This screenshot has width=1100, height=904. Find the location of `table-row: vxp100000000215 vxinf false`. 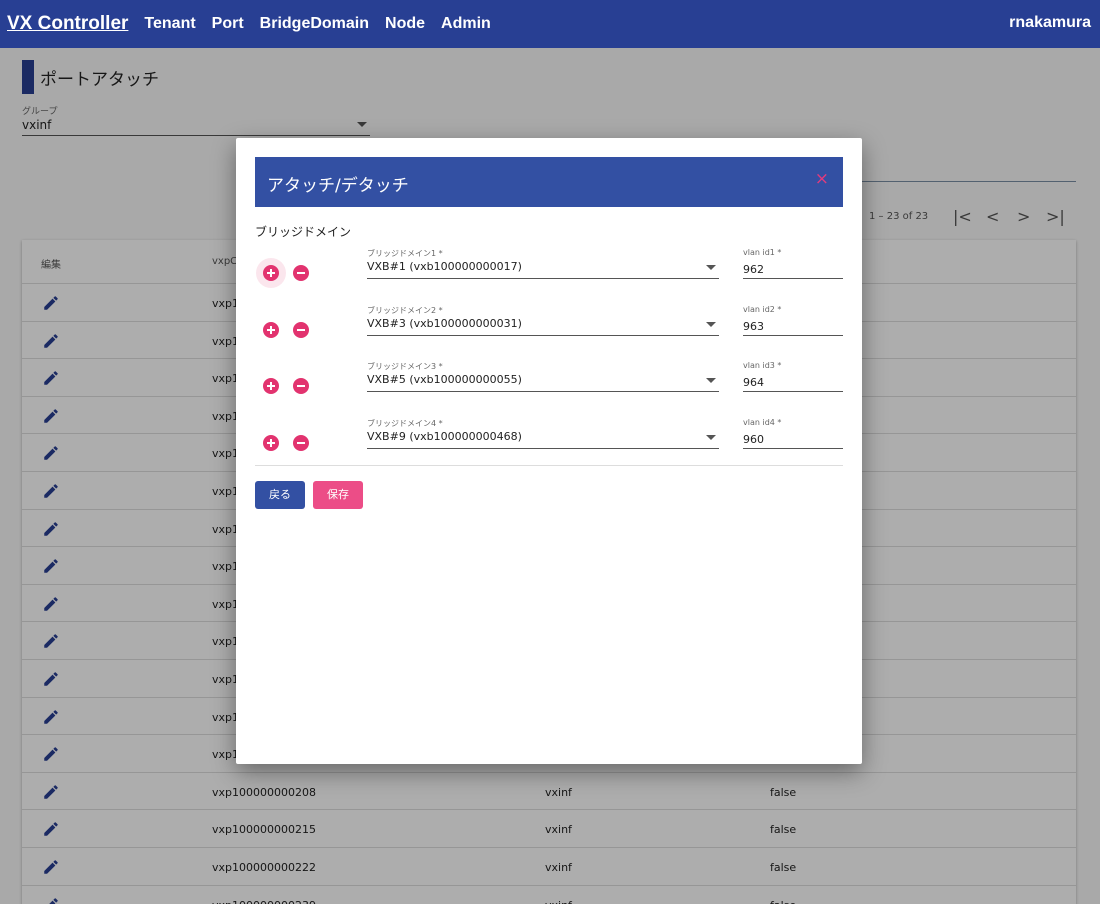

table-row: vxp100000000215 vxinf false is located at coordinates (549, 828).